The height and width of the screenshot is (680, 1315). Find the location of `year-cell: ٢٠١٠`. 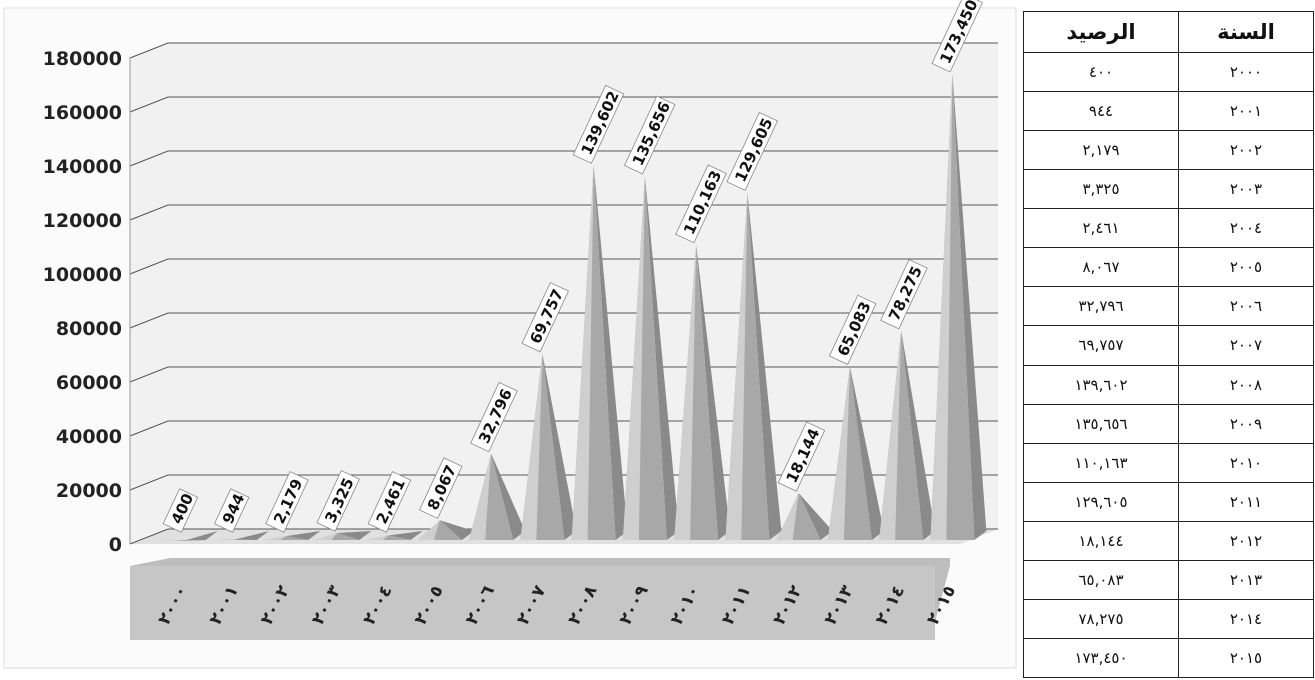

year-cell: ٢٠١٠ is located at coordinates (1246, 462).